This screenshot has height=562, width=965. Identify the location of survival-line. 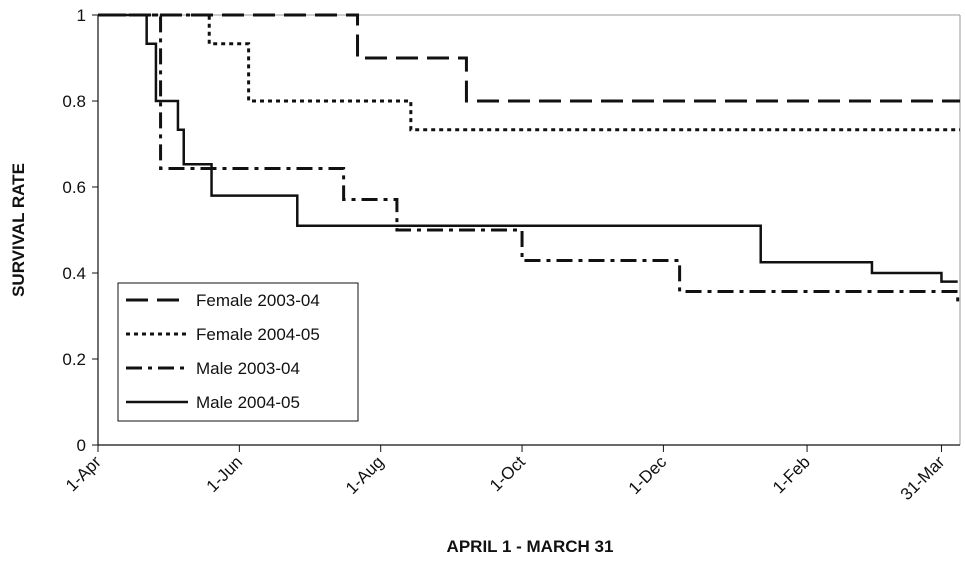
(529, 58).